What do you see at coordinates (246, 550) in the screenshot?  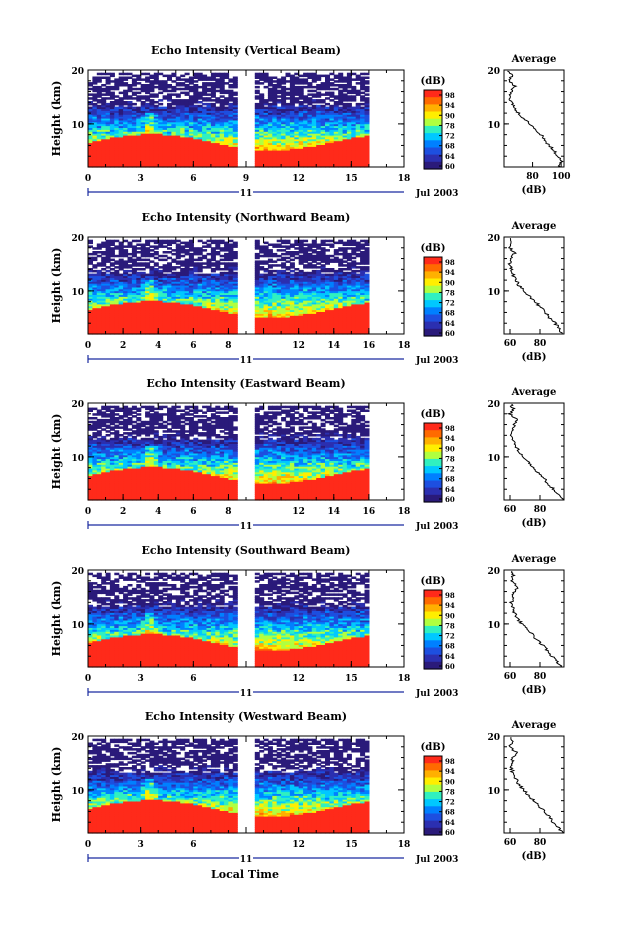 I see `panel-title: Echo Intensity (Southward Beam)` at bounding box center [246, 550].